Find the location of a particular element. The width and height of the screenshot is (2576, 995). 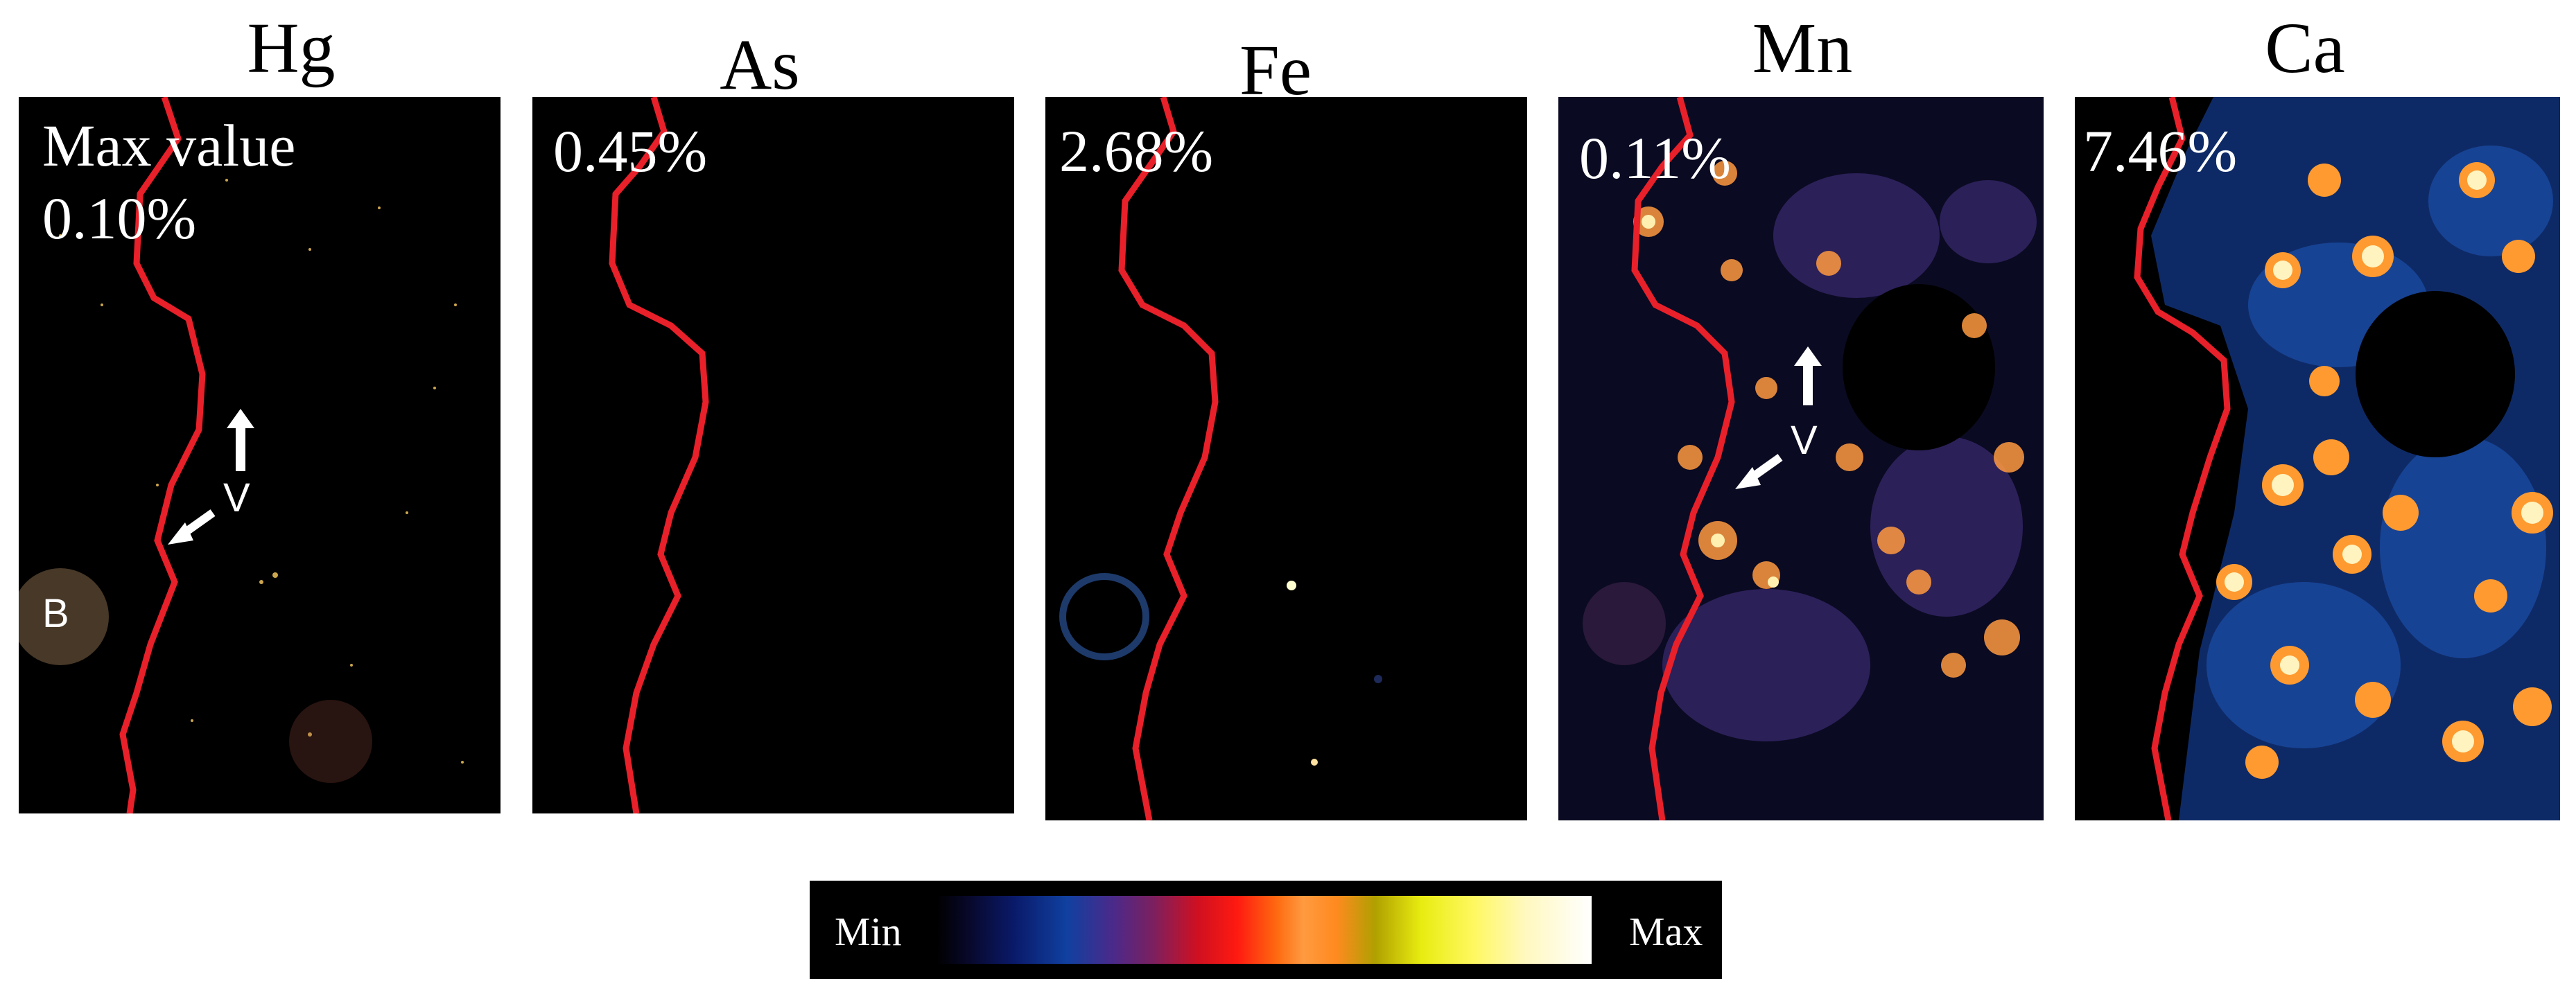

title-hg: Hg is located at coordinates (291, 48).